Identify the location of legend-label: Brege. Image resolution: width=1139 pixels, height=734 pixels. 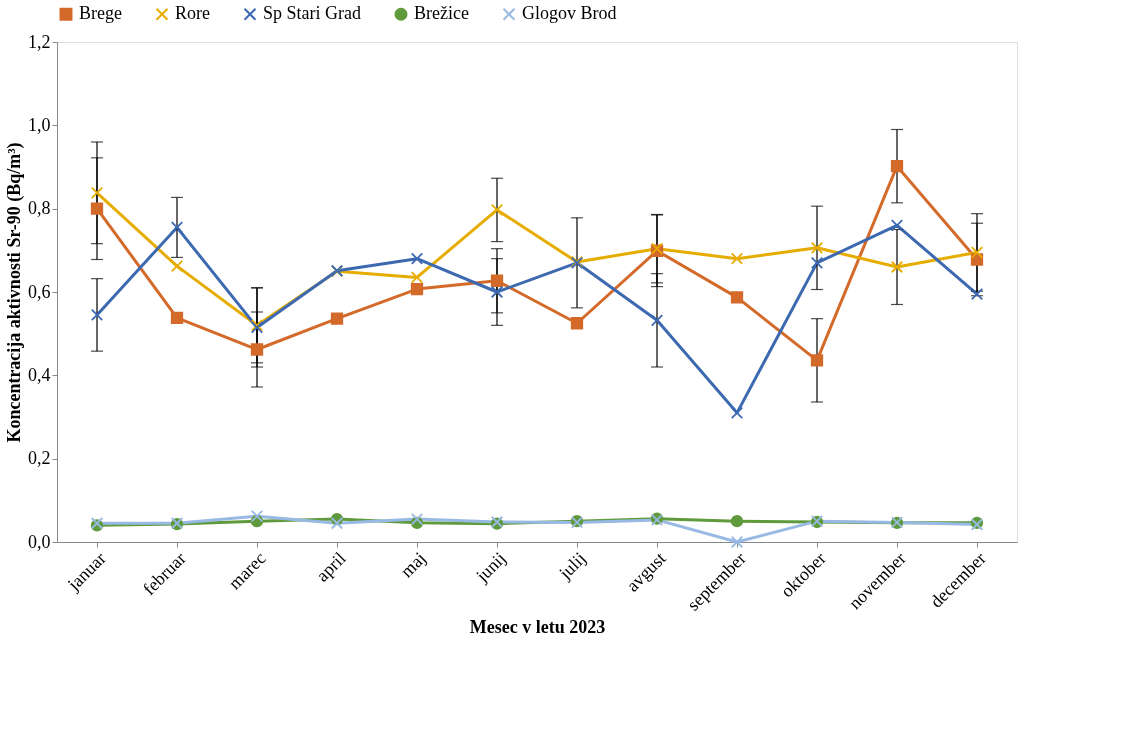
(100, 13).